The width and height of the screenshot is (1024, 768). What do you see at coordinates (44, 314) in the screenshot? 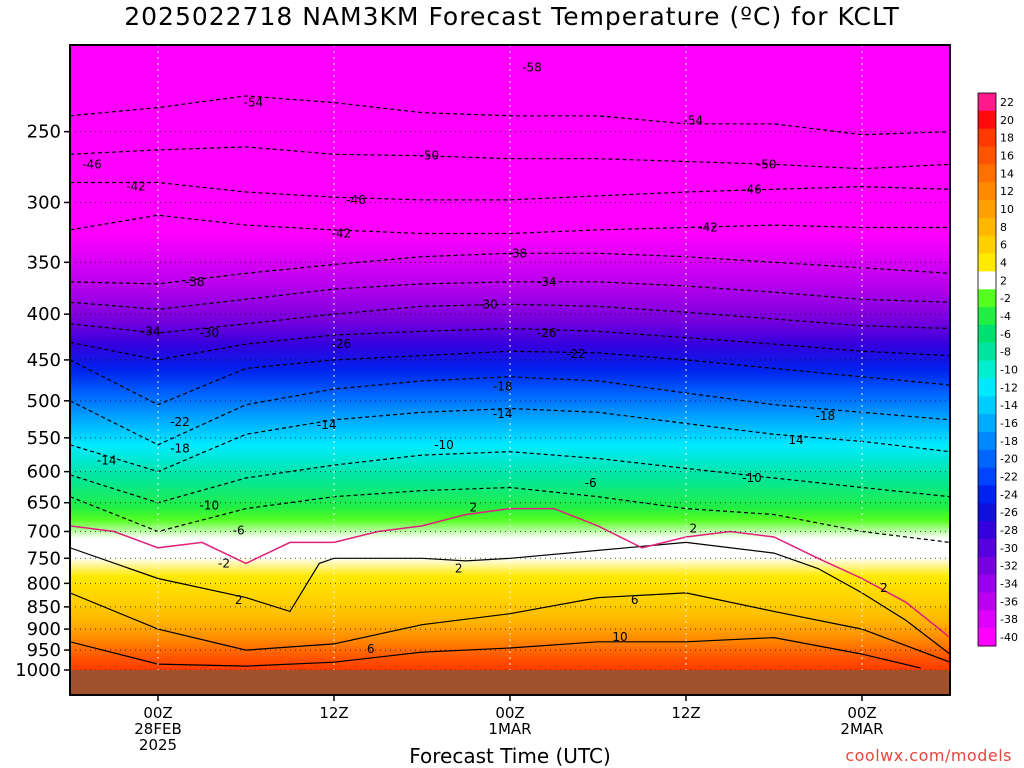
I see `y-tick-label: 400` at bounding box center [44, 314].